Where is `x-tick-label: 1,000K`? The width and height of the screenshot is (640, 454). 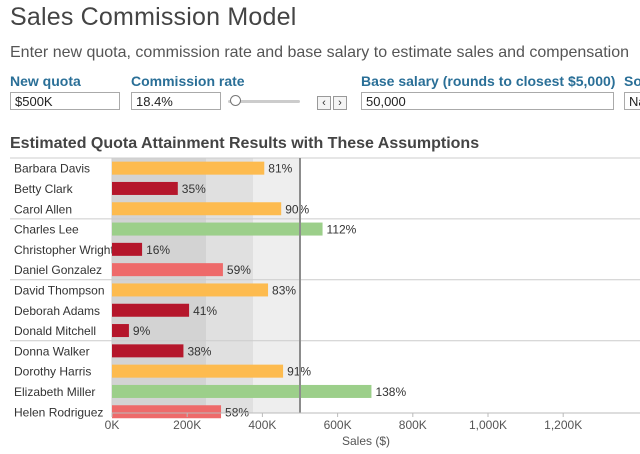
x-tick-label: 1,000K is located at coordinates (488, 425).